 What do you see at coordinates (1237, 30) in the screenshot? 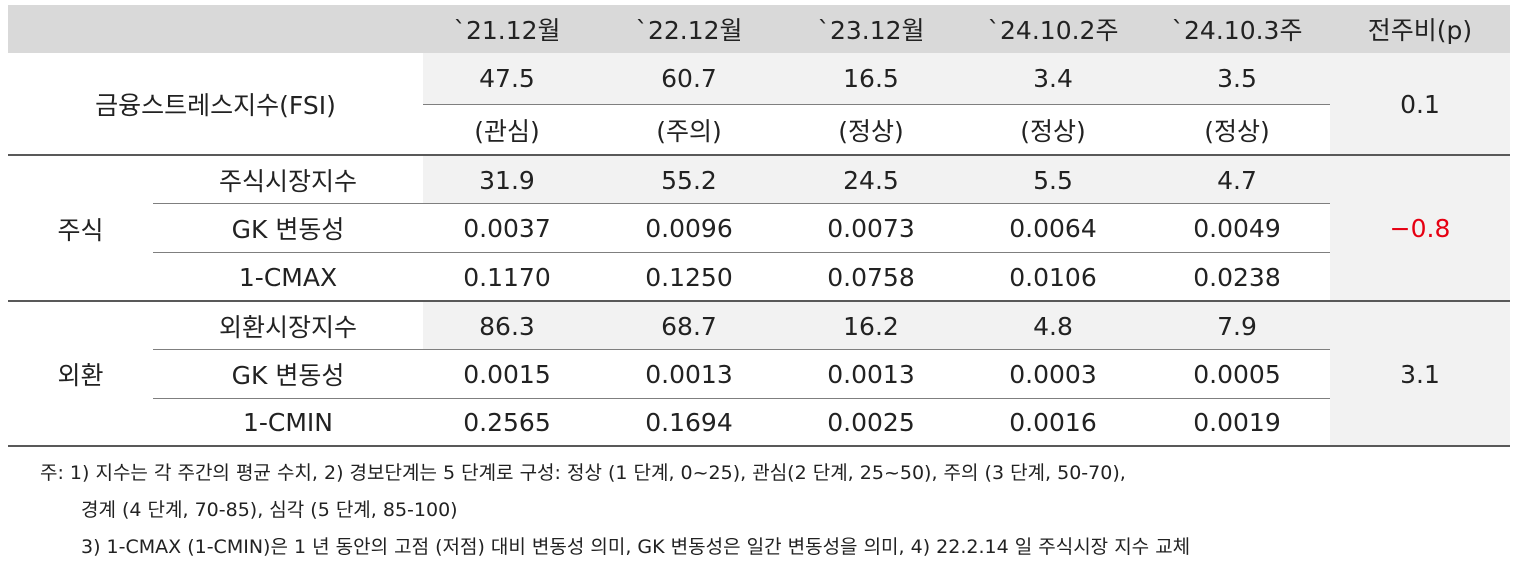
I see `col-header: `24.10.3주` at bounding box center [1237, 30].